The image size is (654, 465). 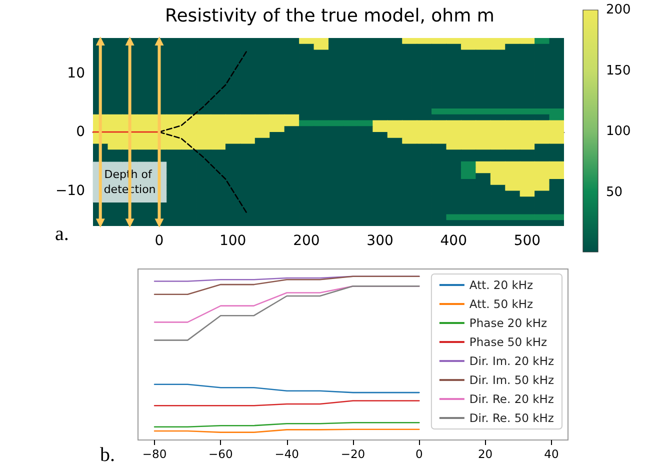 What do you see at coordinates (485, 454) in the screenshot?
I see `x-tick-label: 20` at bounding box center [485, 454].